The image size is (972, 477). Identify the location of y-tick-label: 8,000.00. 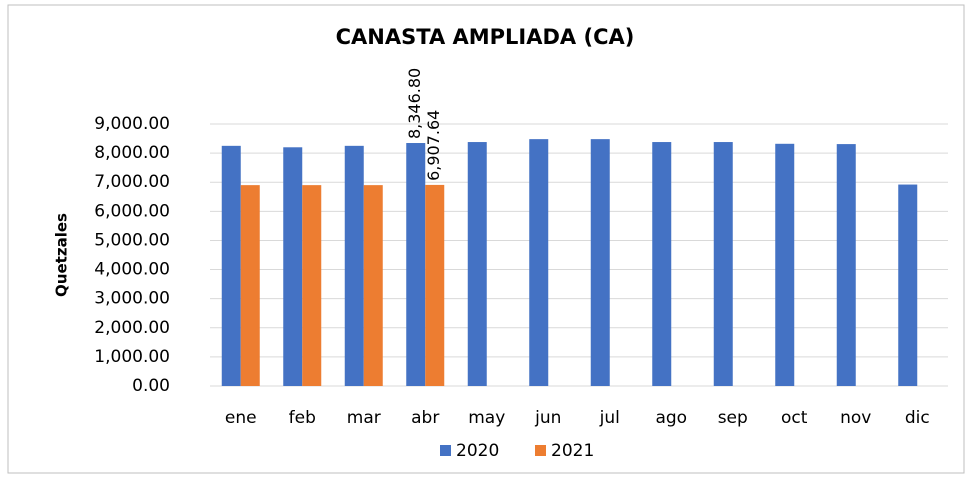
(132, 153).